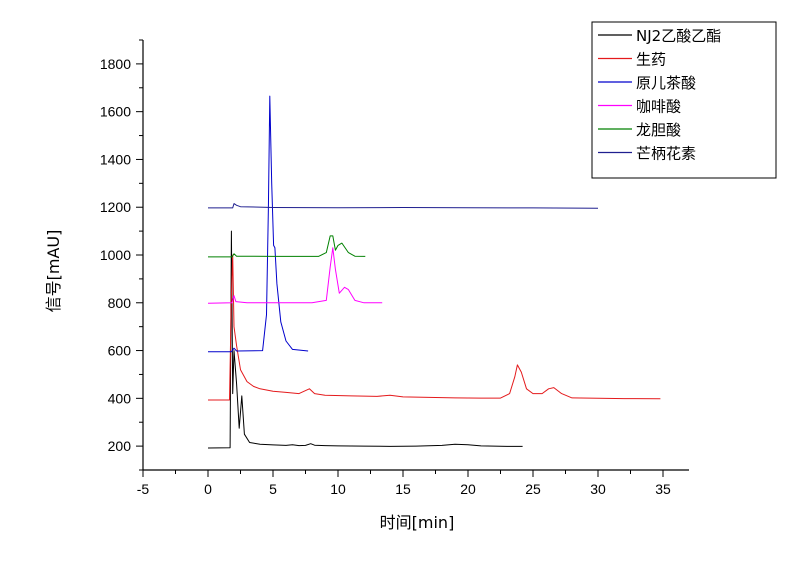 This screenshot has height=565, width=800. I want to click on legend-label: 原儿茶酸, so click(666, 83).